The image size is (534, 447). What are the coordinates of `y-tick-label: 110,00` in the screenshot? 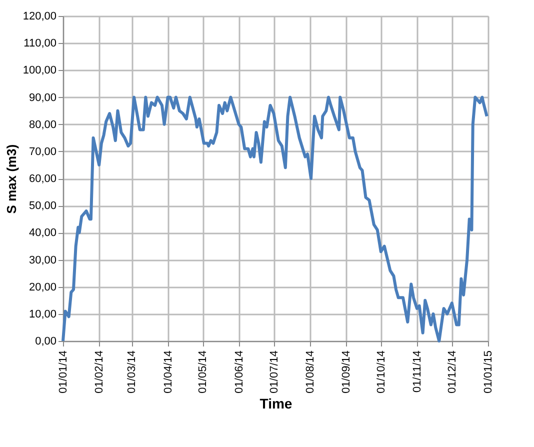 It's located at (40, 44).